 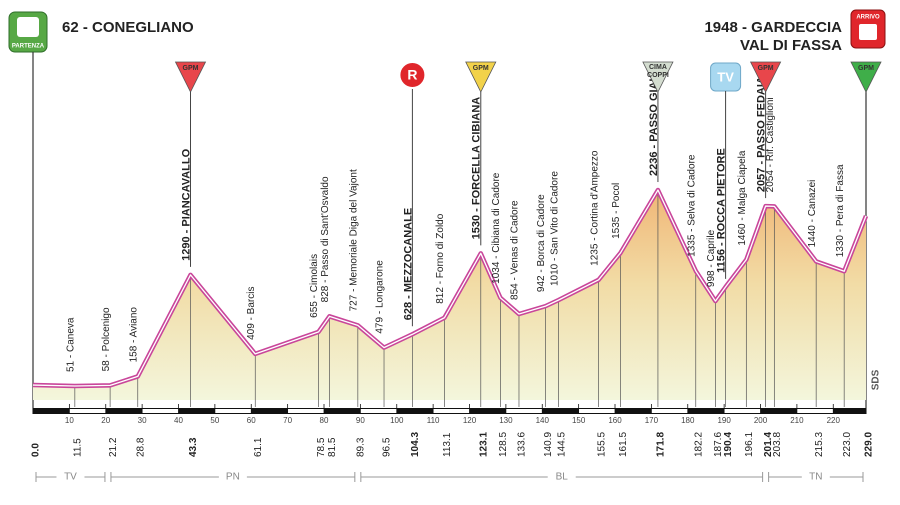 I want to click on waypoint-label: 1535 - Pocol, so click(x=616, y=211).